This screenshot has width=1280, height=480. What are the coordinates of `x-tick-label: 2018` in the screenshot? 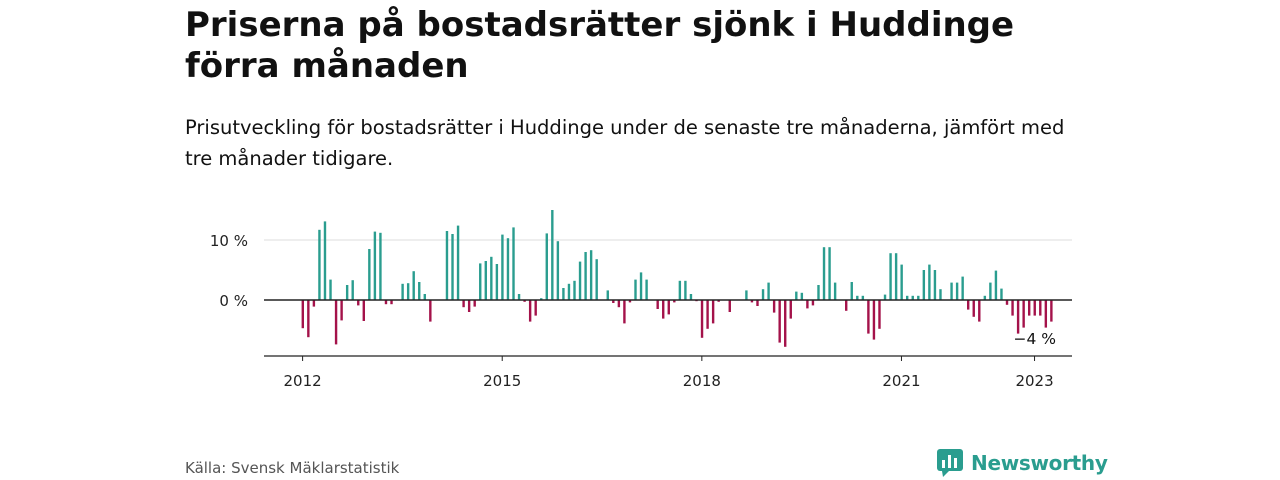 It's located at (702, 381).